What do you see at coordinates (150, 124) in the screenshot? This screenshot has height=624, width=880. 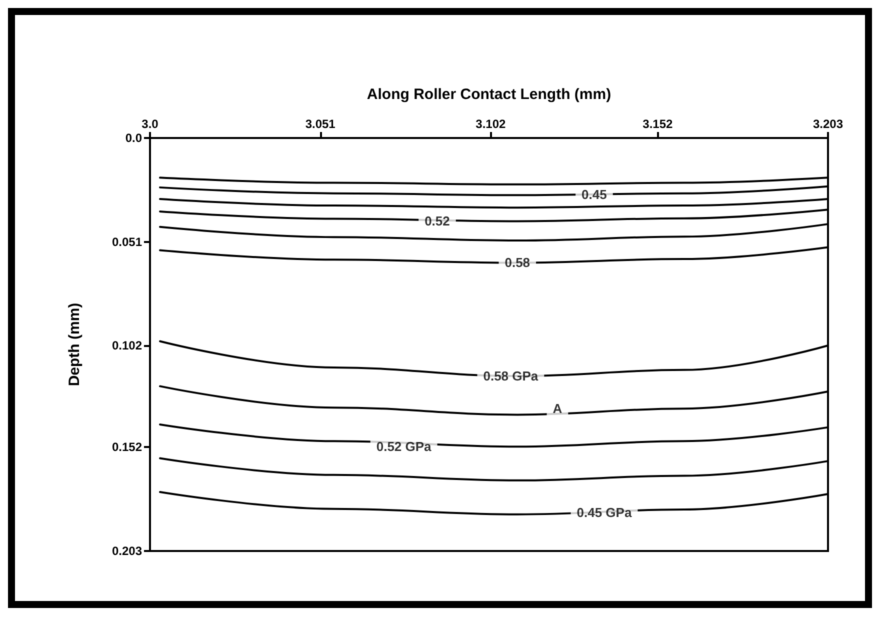 I see `x-tick-label: 3.0` at bounding box center [150, 124].